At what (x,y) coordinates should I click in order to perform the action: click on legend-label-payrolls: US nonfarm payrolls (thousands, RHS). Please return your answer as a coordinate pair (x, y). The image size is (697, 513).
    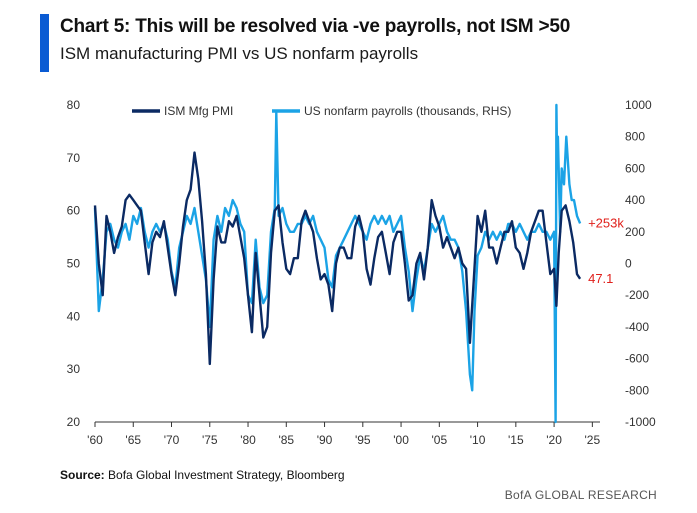
    Looking at the image, I should click on (407, 111).